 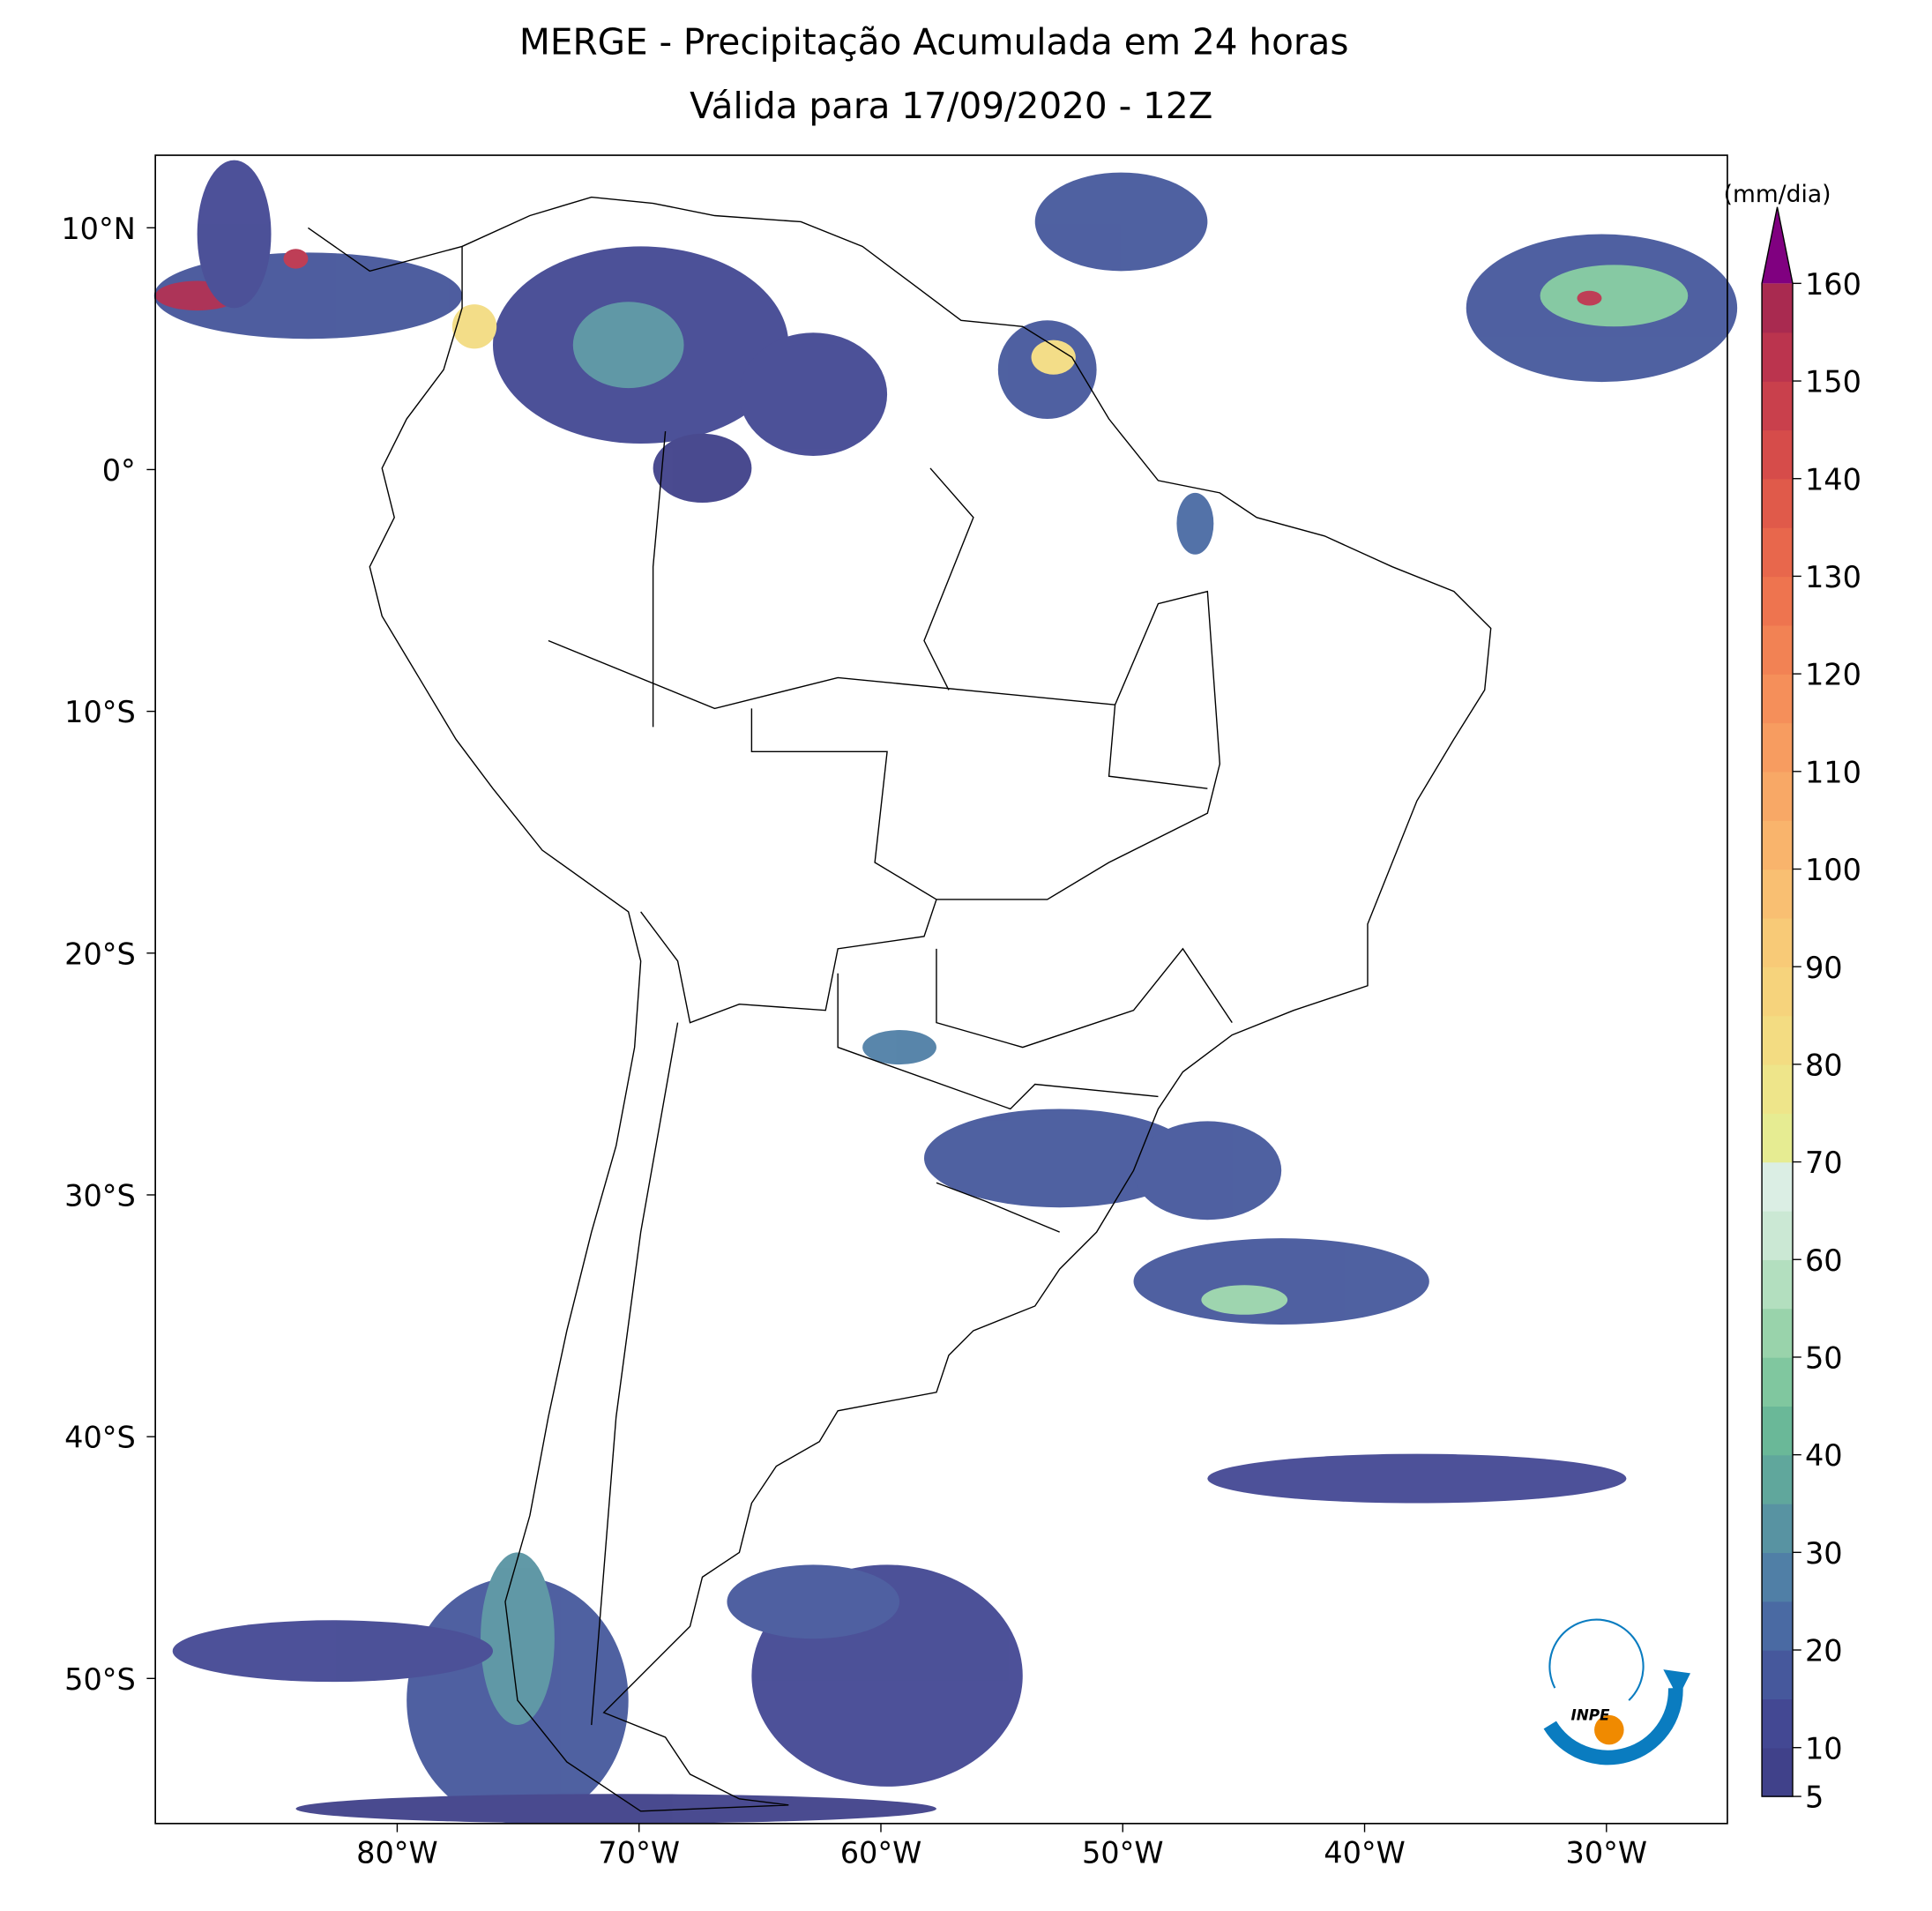 What do you see at coordinates (119, 471) in the screenshot?
I see `y-tick-label: 0°` at bounding box center [119, 471].